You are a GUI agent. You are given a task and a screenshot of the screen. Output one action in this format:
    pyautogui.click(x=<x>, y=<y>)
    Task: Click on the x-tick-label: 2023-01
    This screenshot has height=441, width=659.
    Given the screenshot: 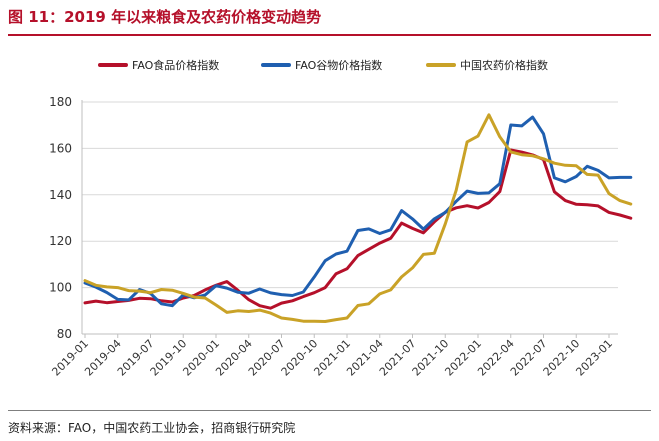 What is the action you would take?
    pyautogui.click(x=594, y=358)
    